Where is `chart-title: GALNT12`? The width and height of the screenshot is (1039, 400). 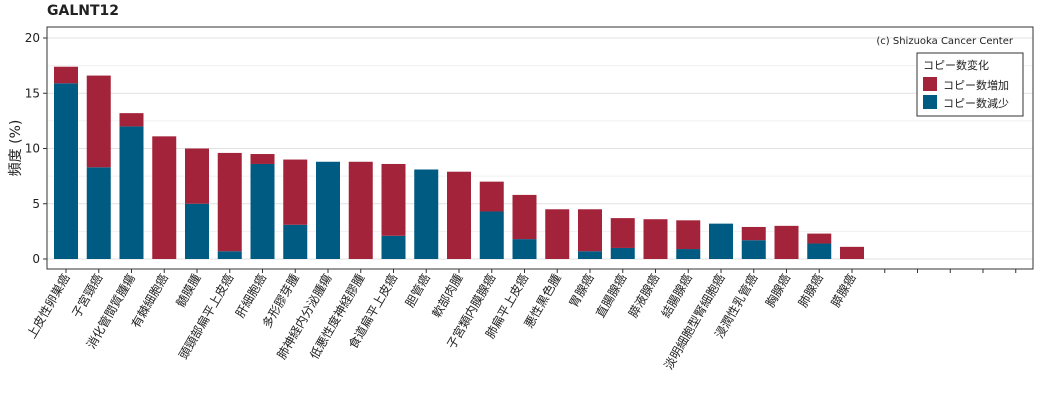
chart-title: GALNT12 is located at coordinates (83, 11).